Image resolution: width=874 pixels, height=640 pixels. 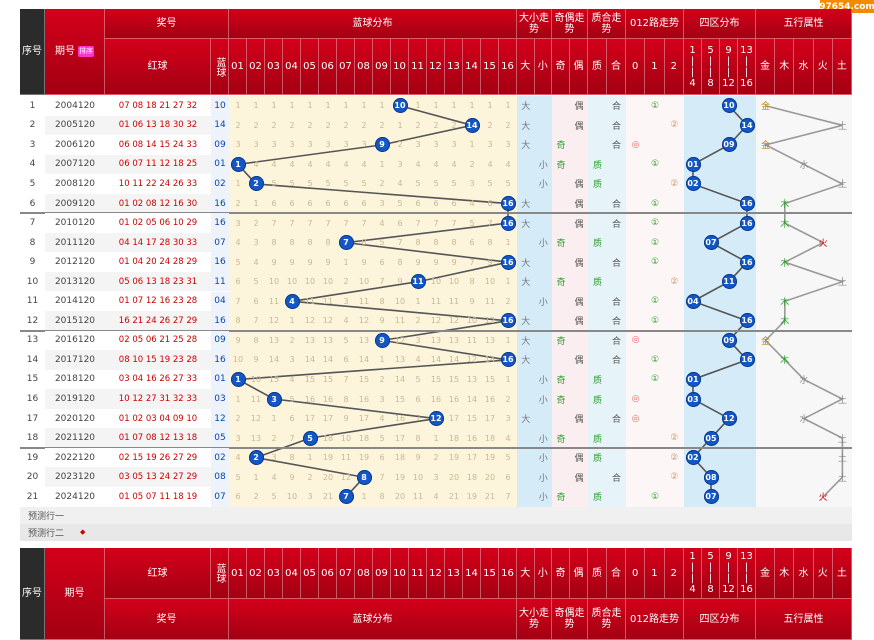 What do you see at coordinates (526, 146) in the screenshot?
I see `row-daxiao: 大` at bounding box center [526, 146].